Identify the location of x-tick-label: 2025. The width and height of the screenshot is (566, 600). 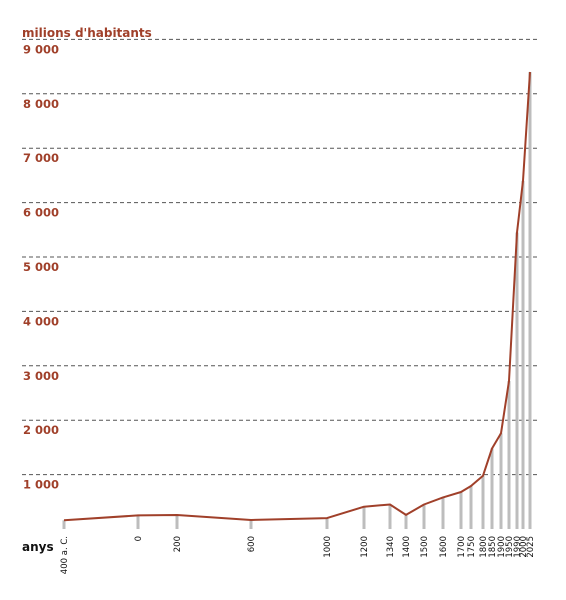
(531, 547).